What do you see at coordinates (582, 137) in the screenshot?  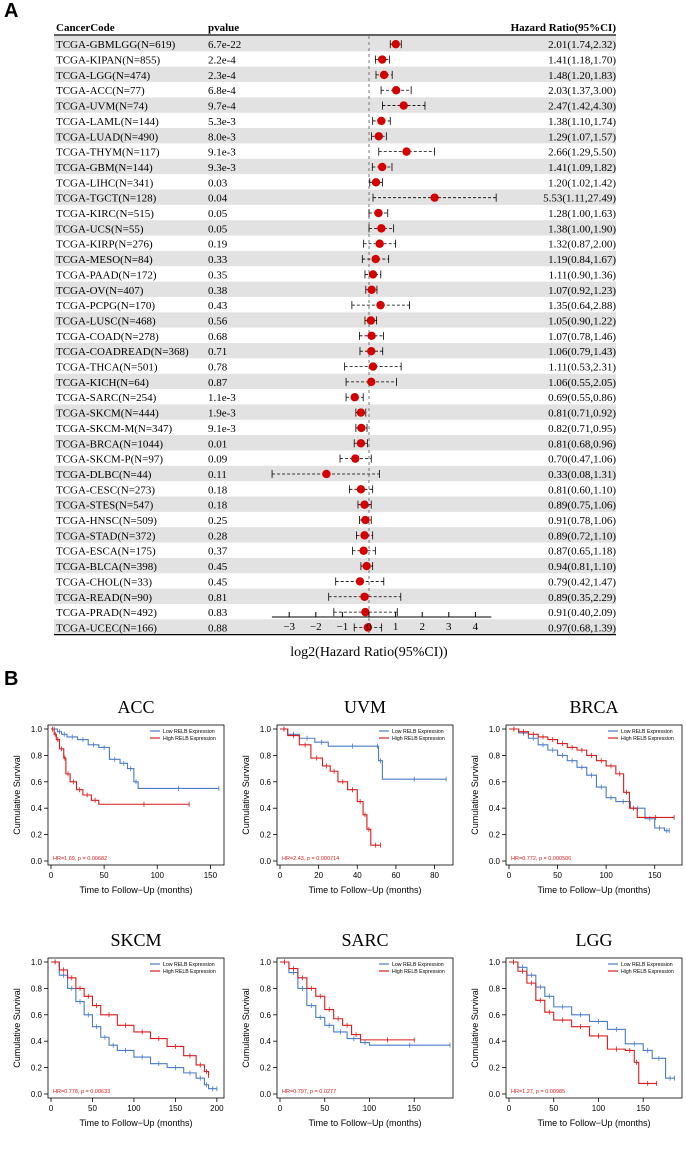 I see `hazard-ratio-label: 1.29(1.07,1.57)` at bounding box center [582, 137].